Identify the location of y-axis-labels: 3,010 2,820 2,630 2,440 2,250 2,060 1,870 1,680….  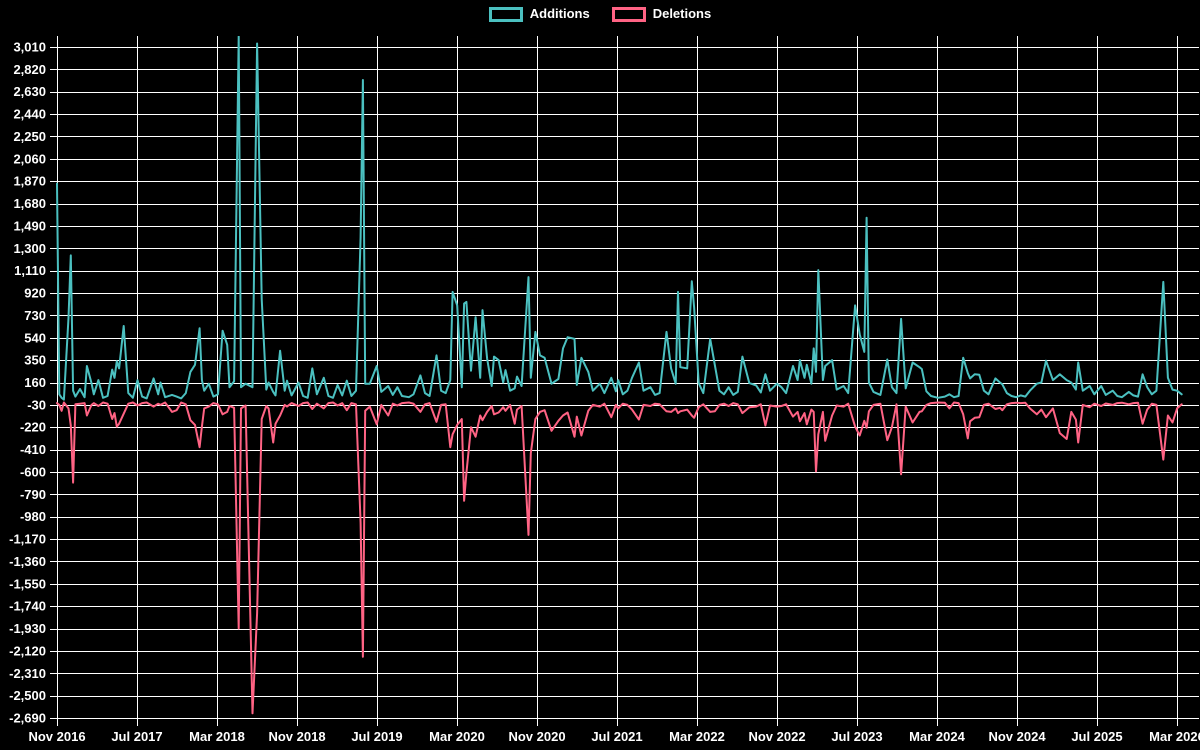
(27, 383).